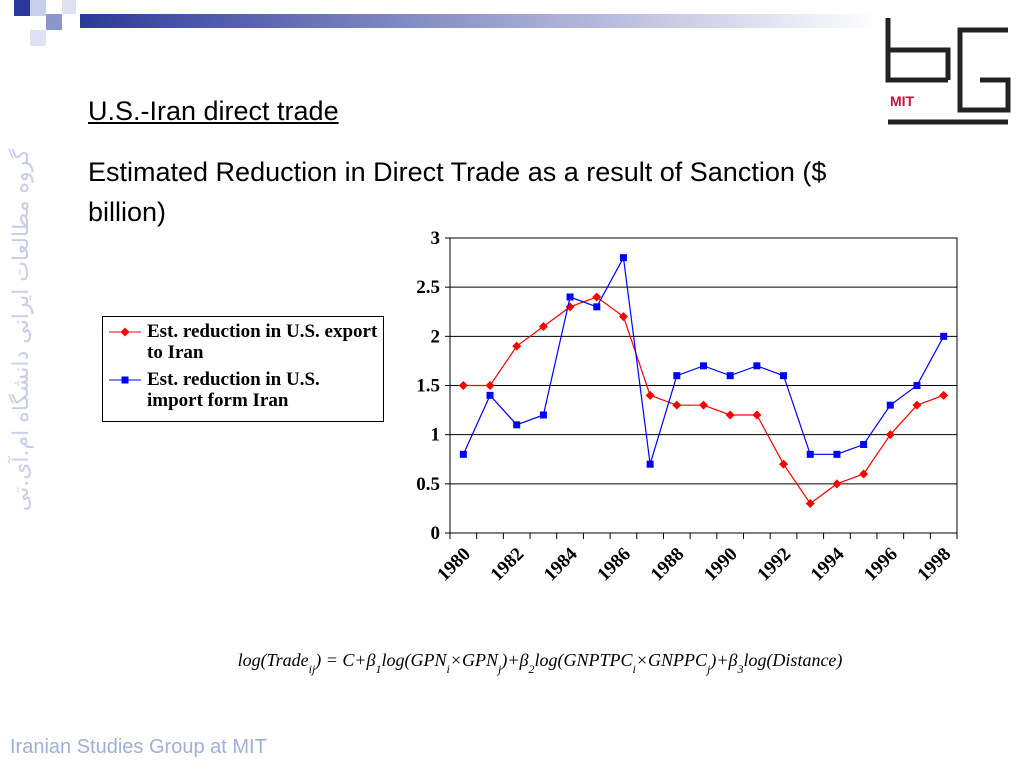  What do you see at coordinates (138, 747) in the screenshot?
I see `footer: Iranian Studies Group at MIT` at bounding box center [138, 747].